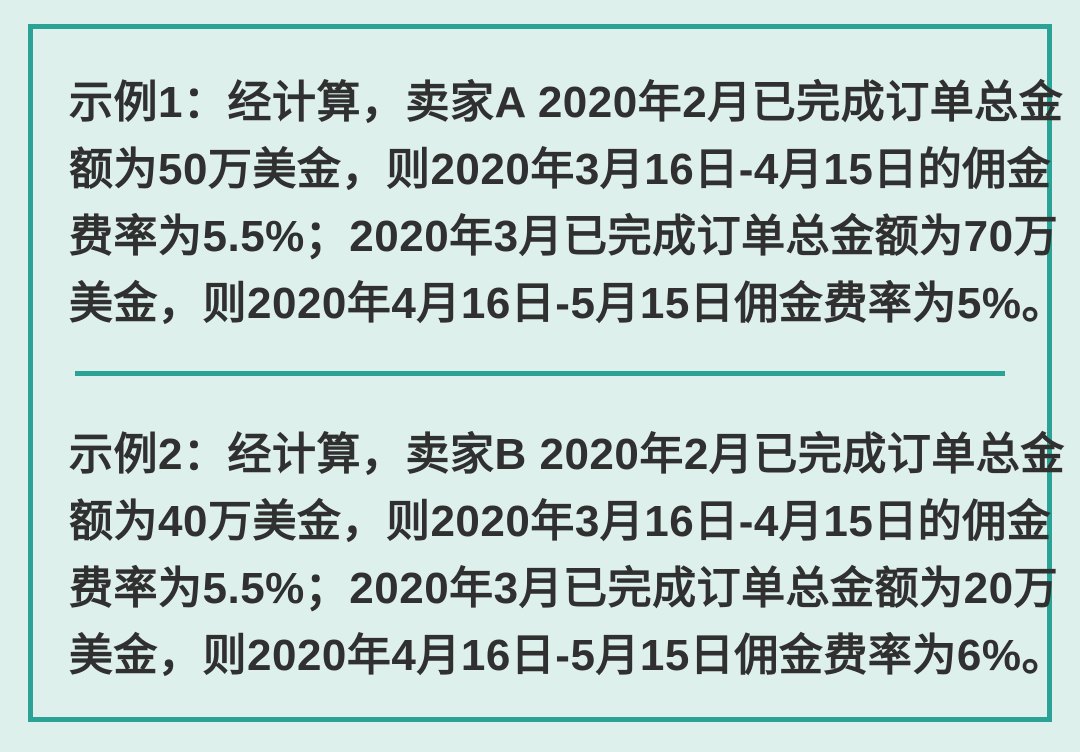  I want to click on example-1-line-1: 示例1：经计算，卖家A 2020年2月已完成订单总金, so click(566, 102).